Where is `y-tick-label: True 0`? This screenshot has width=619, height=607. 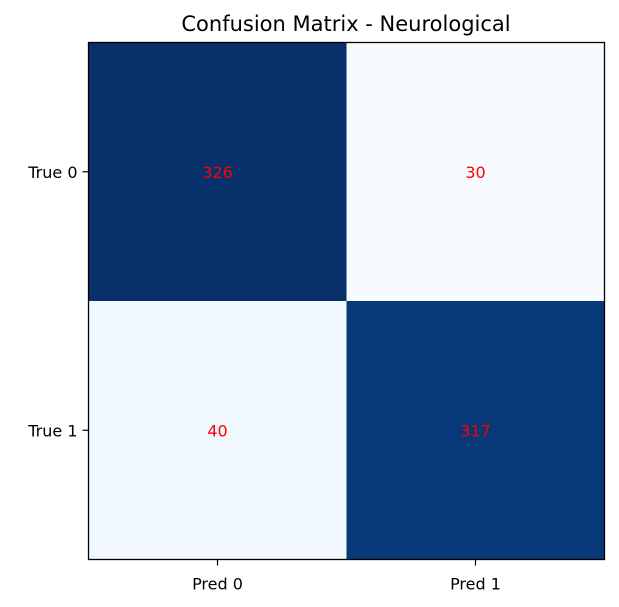 y-tick-label: True 0 is located at coordinates (52, 172).